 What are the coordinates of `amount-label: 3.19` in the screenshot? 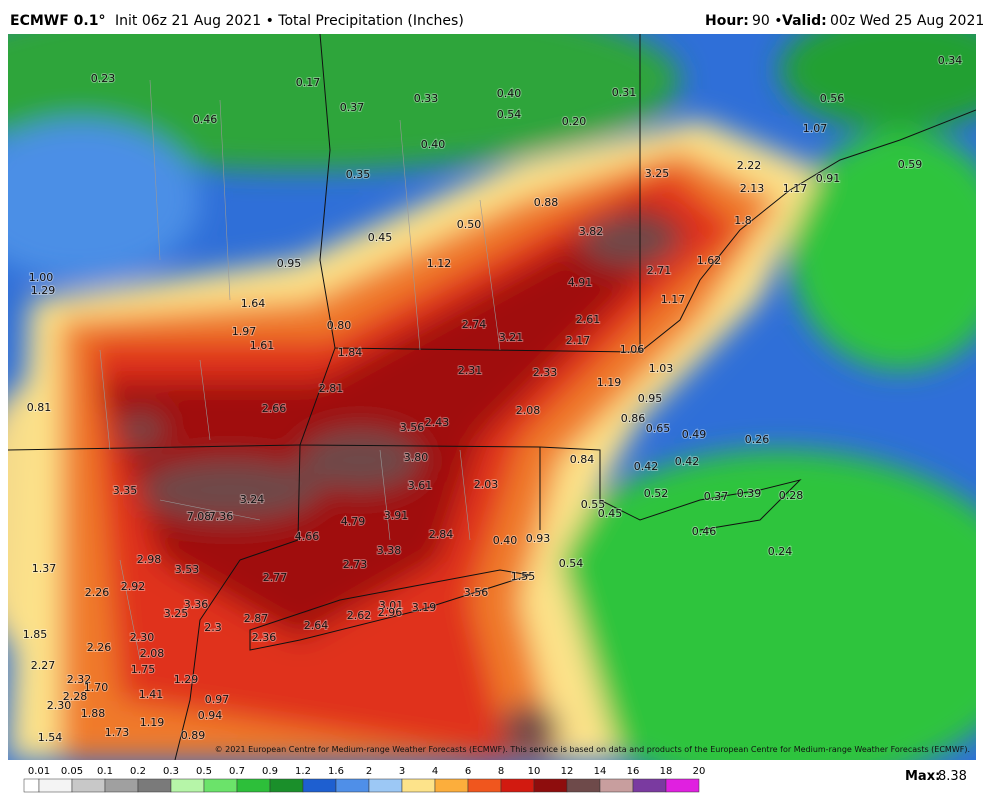 It's located at (424, 607).